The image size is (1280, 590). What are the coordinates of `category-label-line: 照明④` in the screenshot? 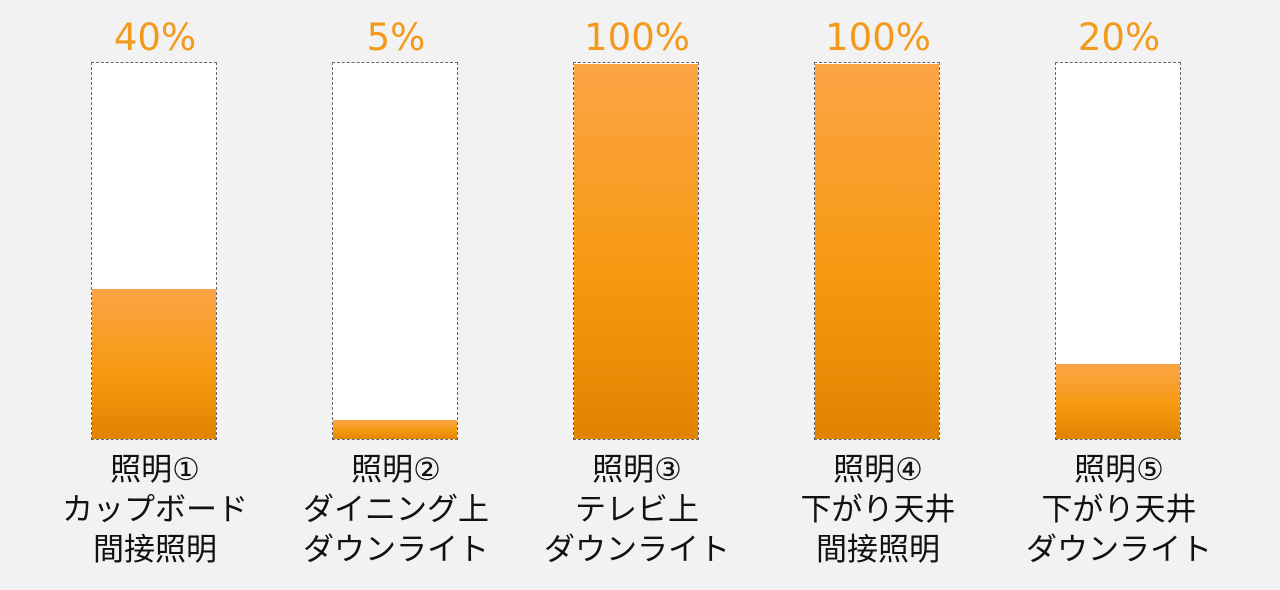 It's located at (878, 470).